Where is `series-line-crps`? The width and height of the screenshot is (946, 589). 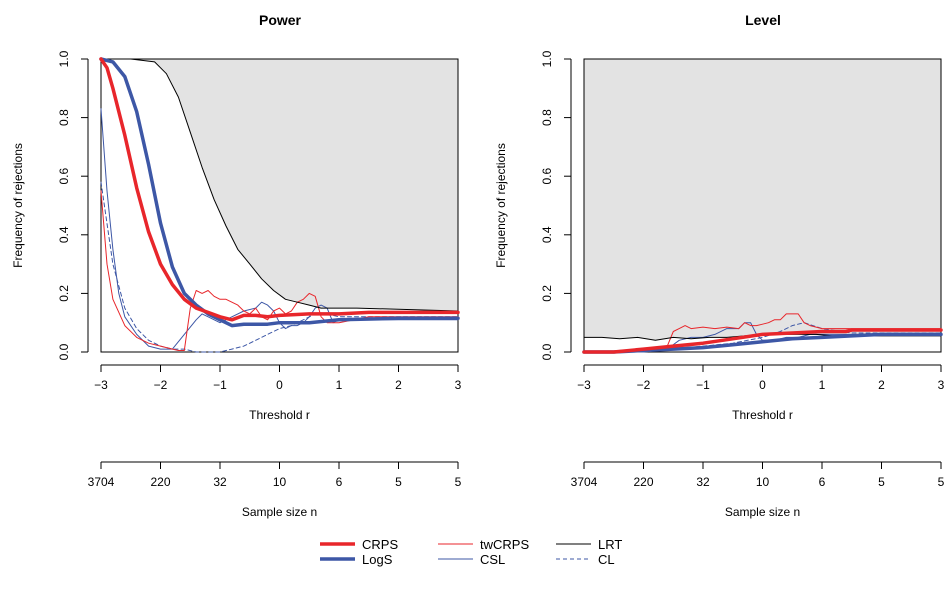 series-line-crps is located at coordinates (762, 341).